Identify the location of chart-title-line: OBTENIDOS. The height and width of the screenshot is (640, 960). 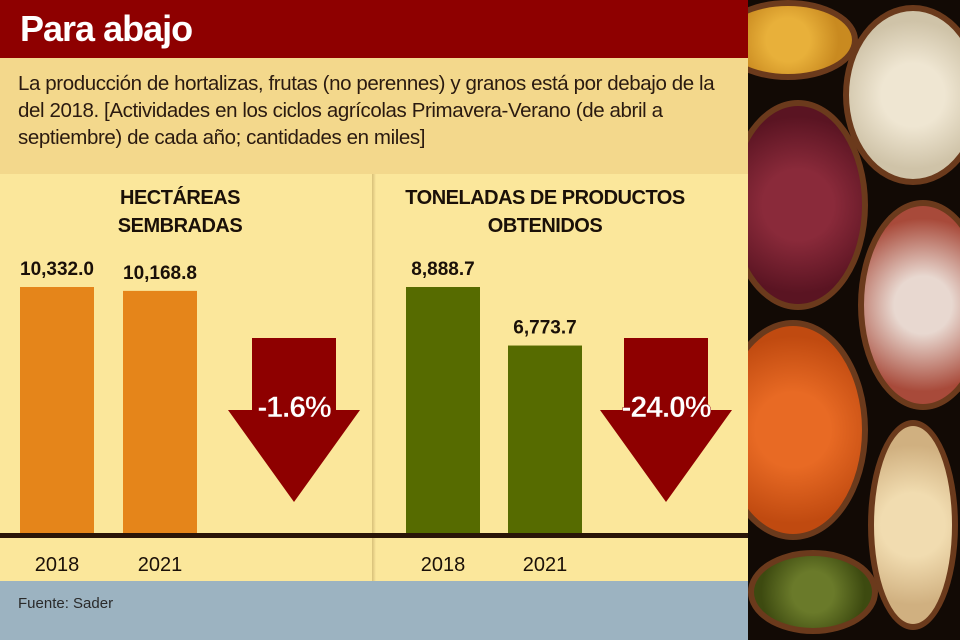
(545, 226).